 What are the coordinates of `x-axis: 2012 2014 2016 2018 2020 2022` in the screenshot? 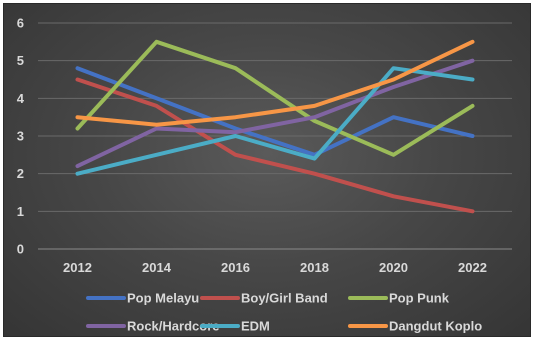 It's located at (275, 261).